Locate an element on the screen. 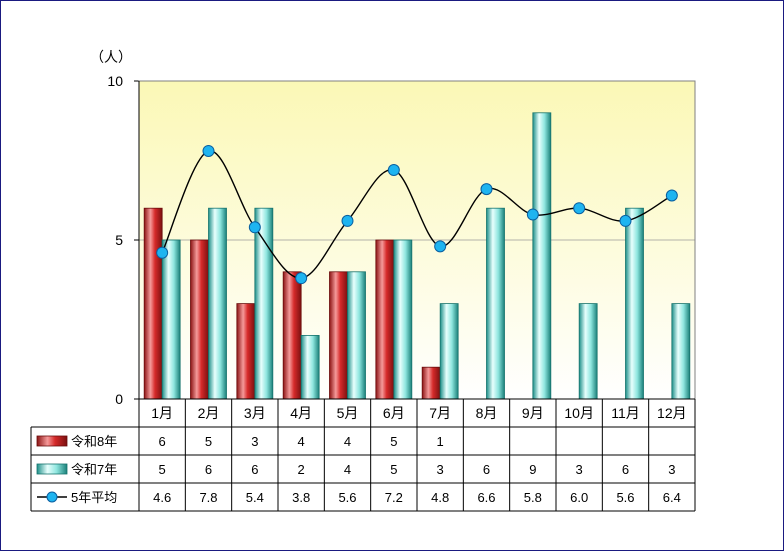 Image resolution: width=784 pixels, height=552 pixels. data-table-cell-5年平均-12月: 6.4 is located at coordinates (672, 497).